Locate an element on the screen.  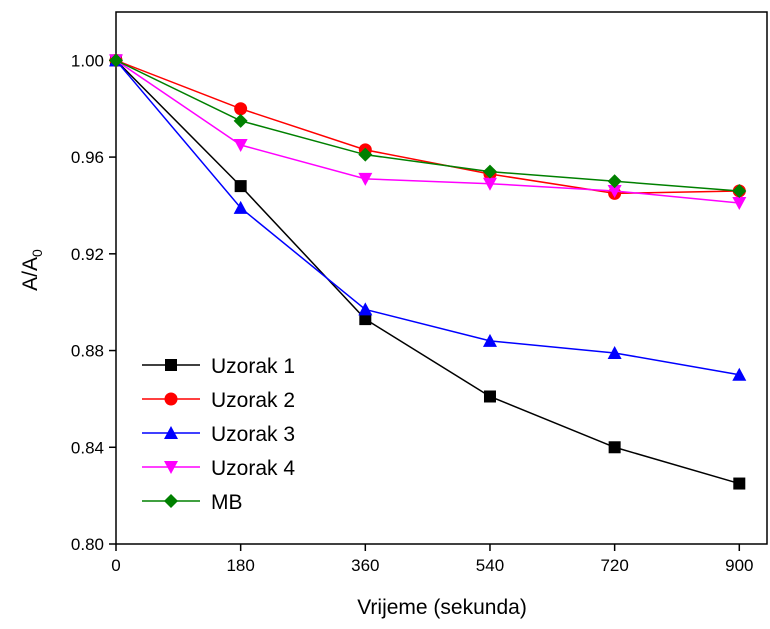
legend-label: Uzorak 2 is located at coordinates (253, 400).